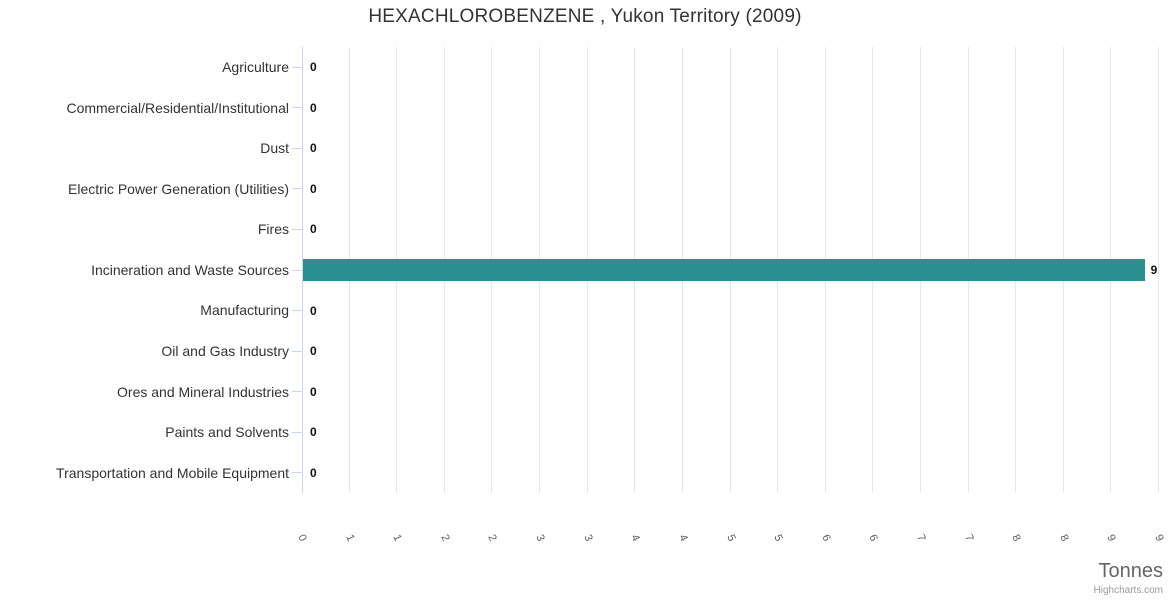  I want to click on category-label: Incineration and Waste Sources, so click(190, 269).